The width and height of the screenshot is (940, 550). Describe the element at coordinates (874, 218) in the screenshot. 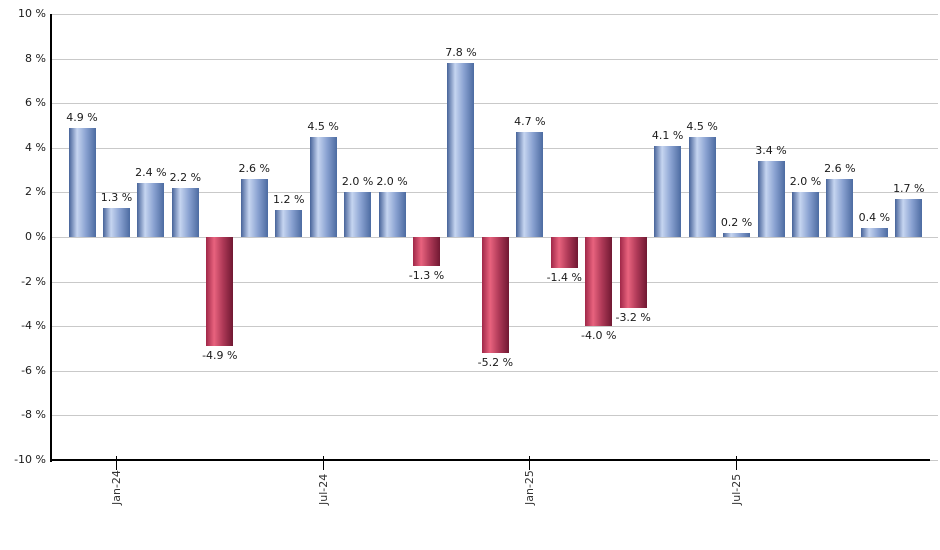

I see `bar-value-label: 0.4 %` at that location.